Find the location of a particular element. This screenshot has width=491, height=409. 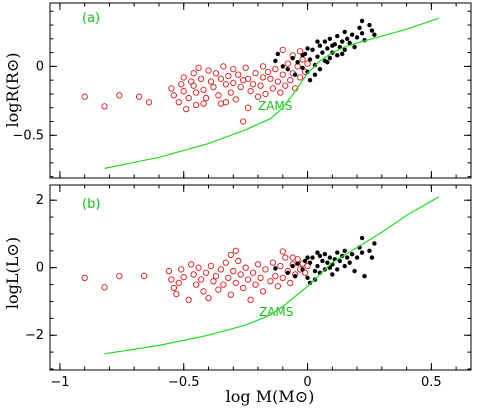

panel-b-ytick-label: 0 is located at coordinates (40, 268).